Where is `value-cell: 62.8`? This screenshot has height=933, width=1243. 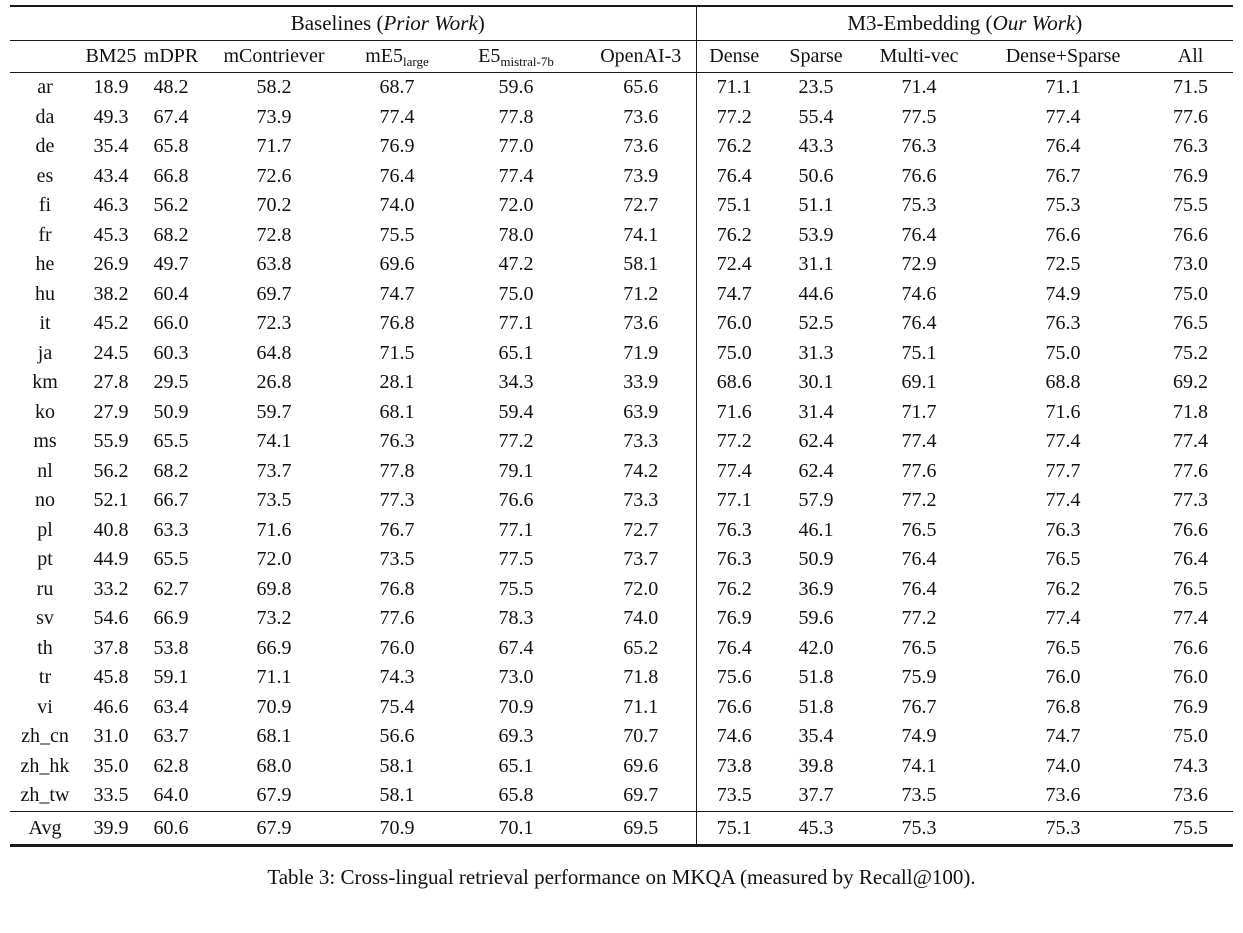 value-cell: 62.8 is located at coordinates (171, 765).